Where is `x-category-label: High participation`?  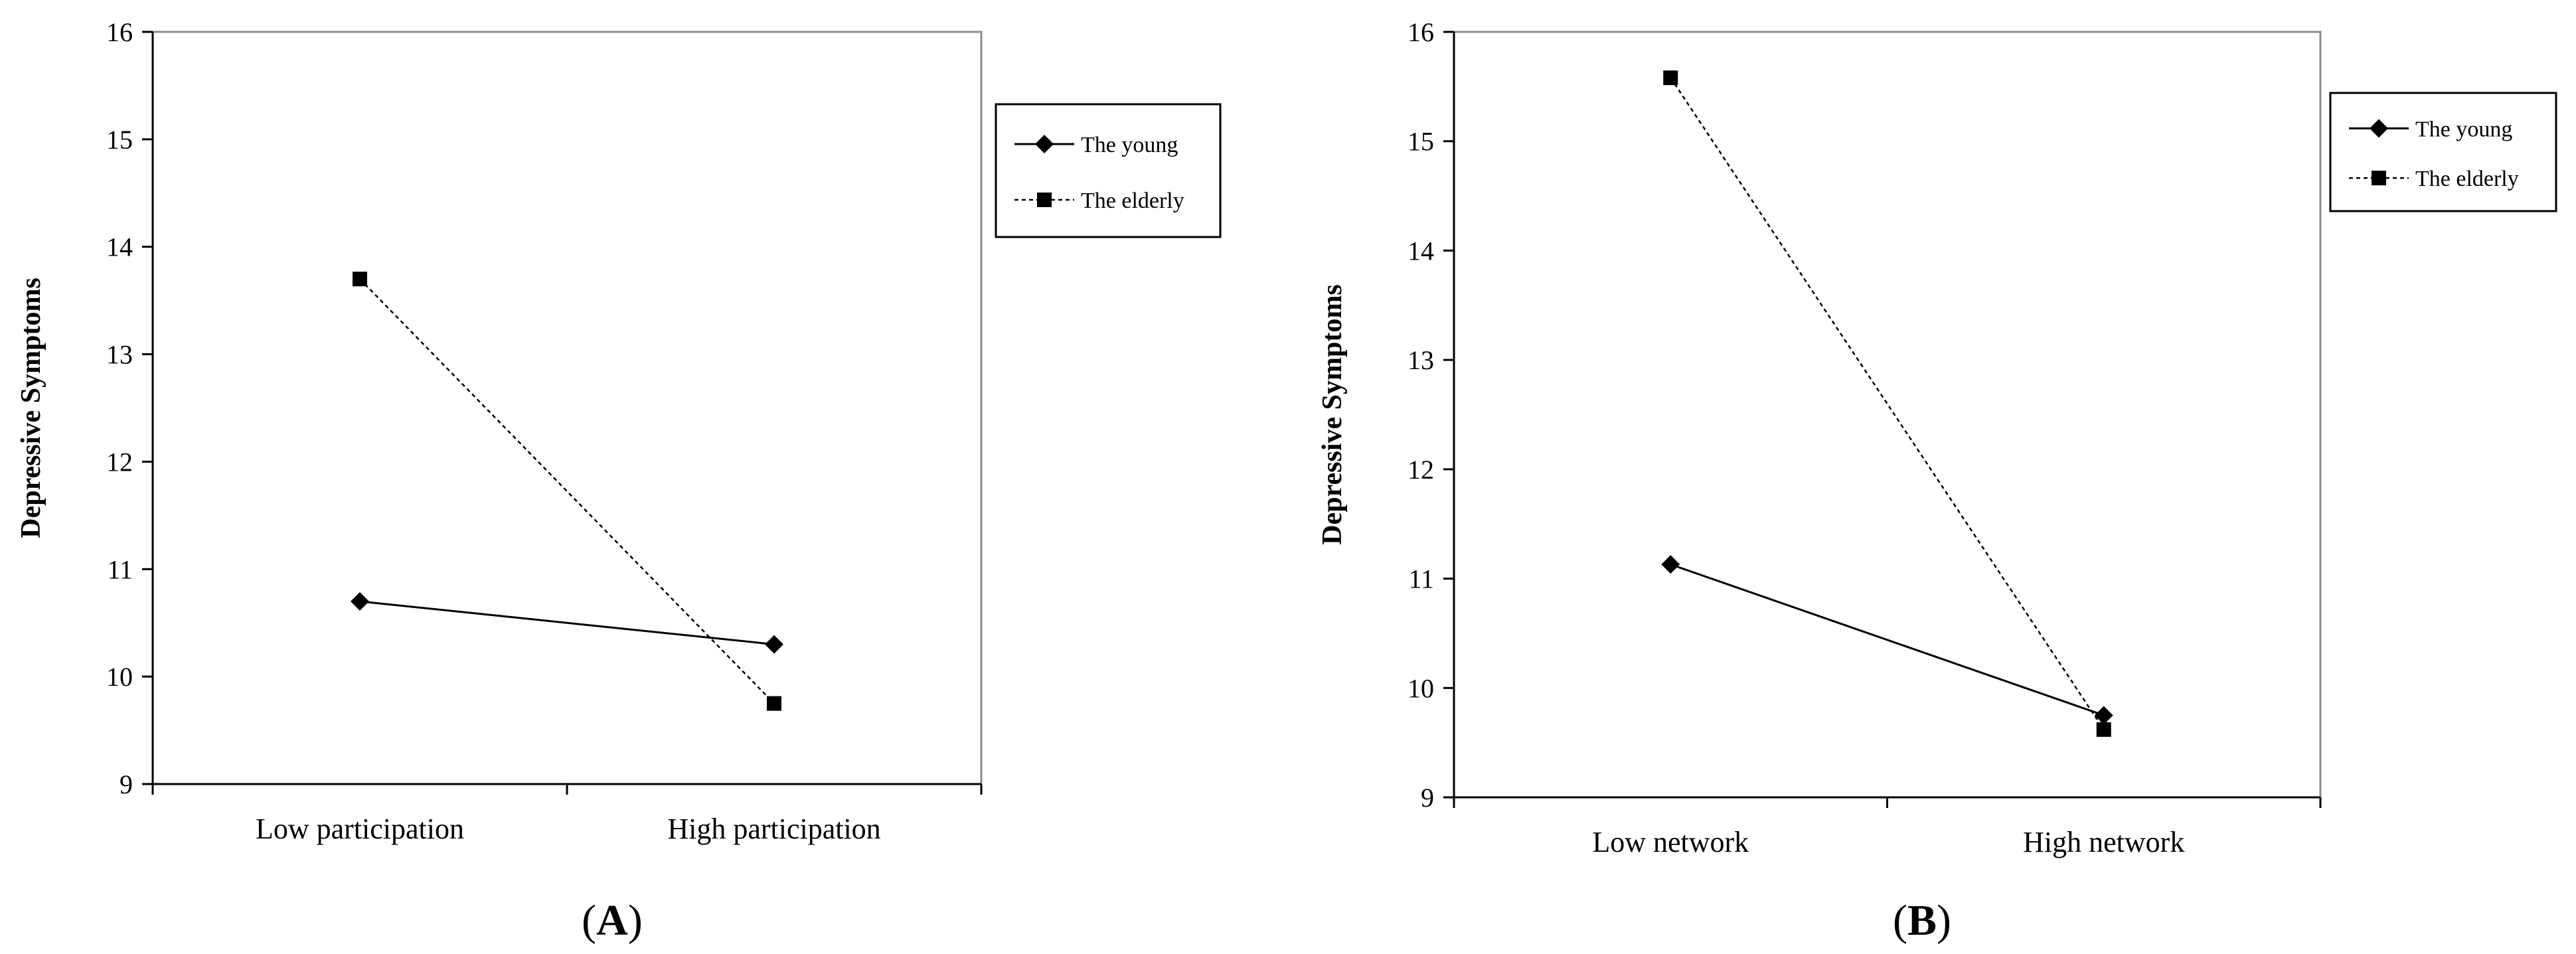 x-category-label: High participation is located at coordinates (773, 829).